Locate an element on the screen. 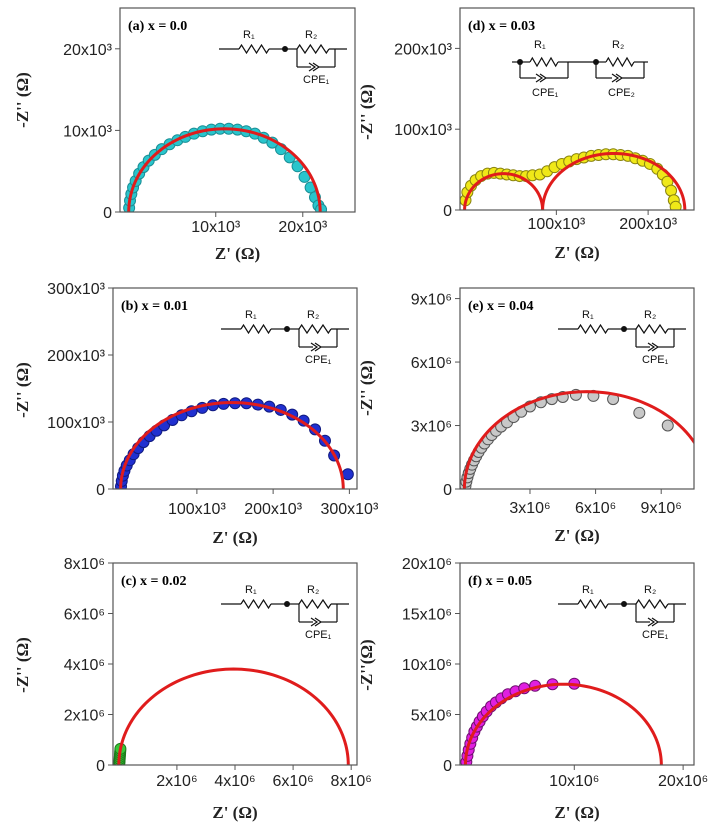 This screenshot has width=721, height=832. panel-label: (b) x = 0.01 is located at coordinates (154, 306).